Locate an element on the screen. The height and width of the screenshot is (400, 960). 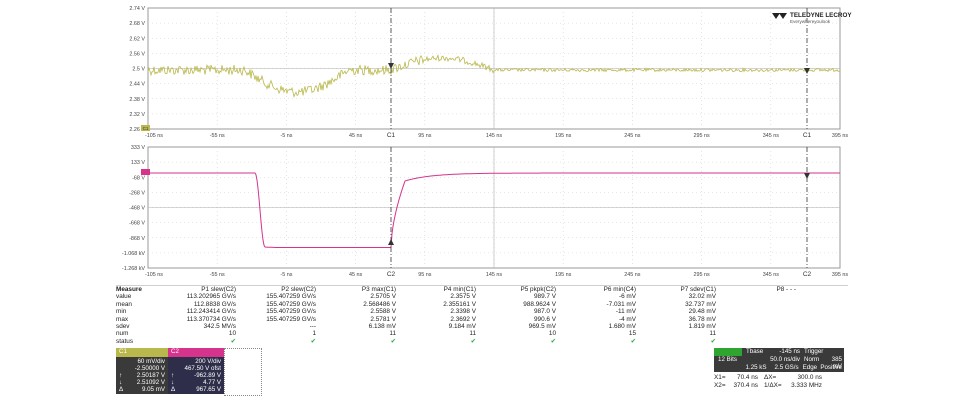
y-tick-label: 2.38 V is located at coordinates (137, 100).